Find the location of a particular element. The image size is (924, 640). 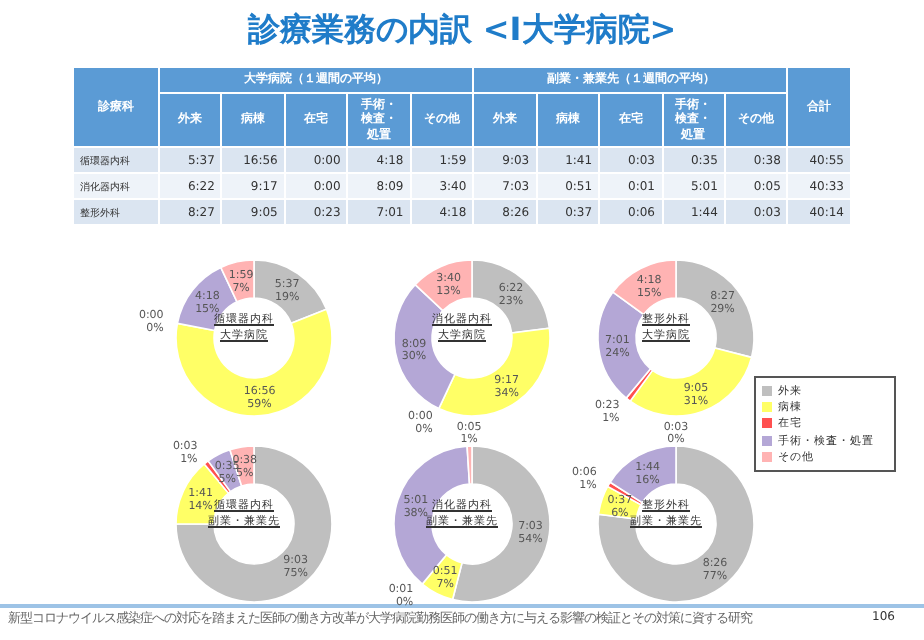

donut-slice is located at coordinates (676, 524).